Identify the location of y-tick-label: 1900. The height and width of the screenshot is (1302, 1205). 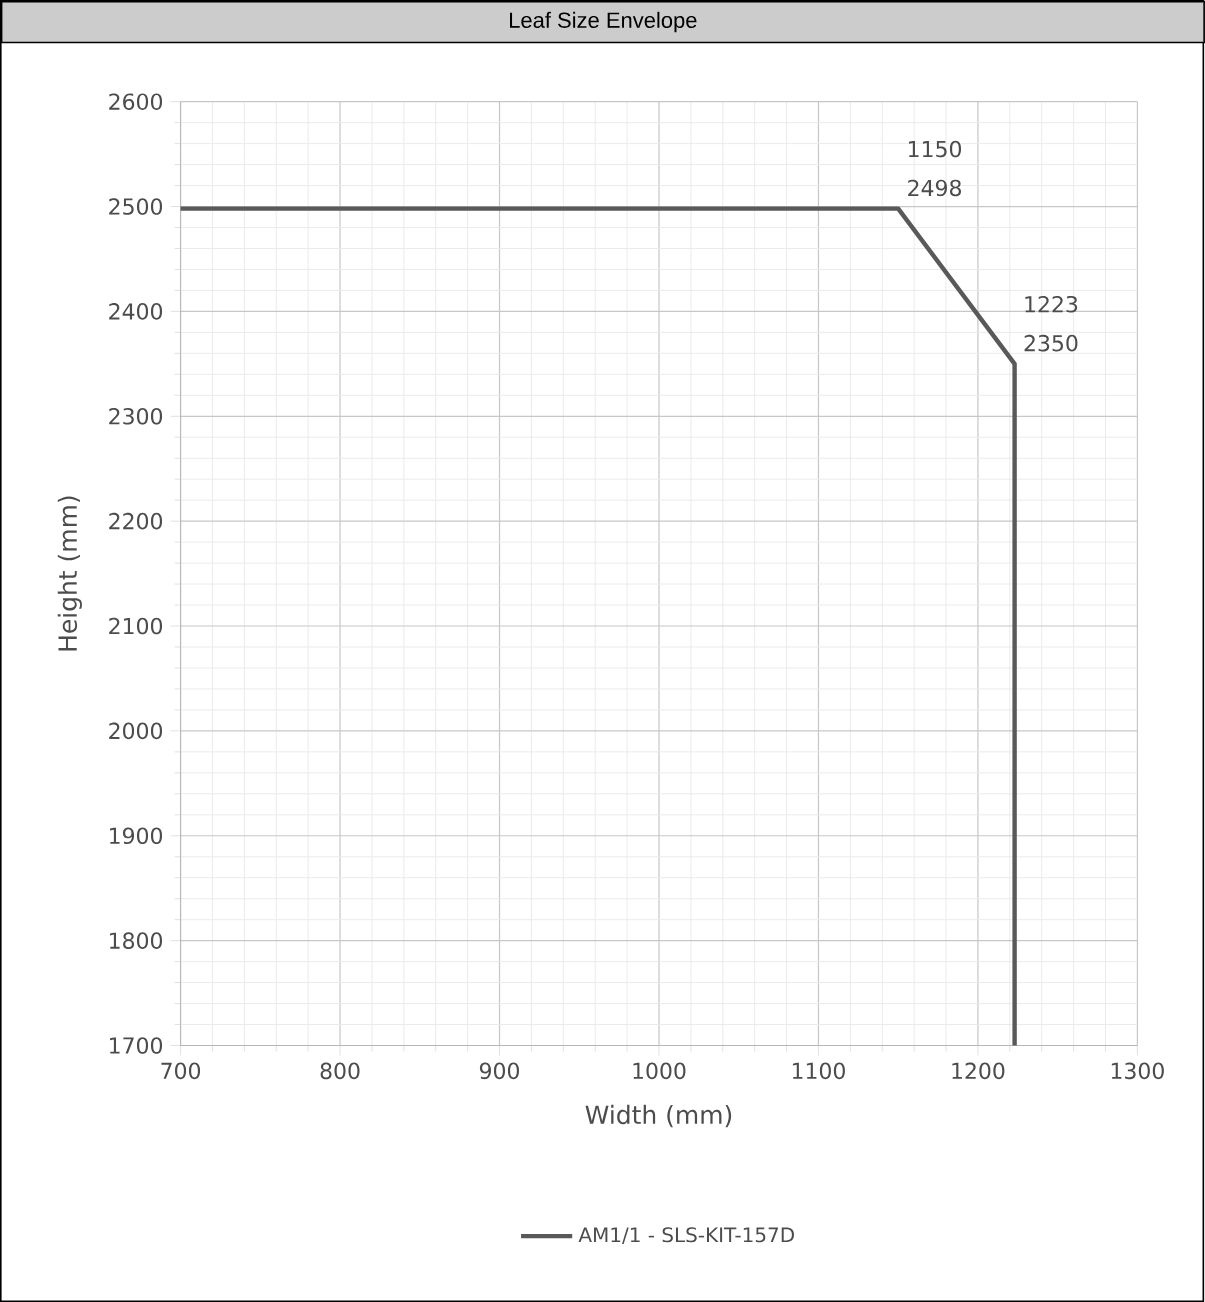
(136, 836).